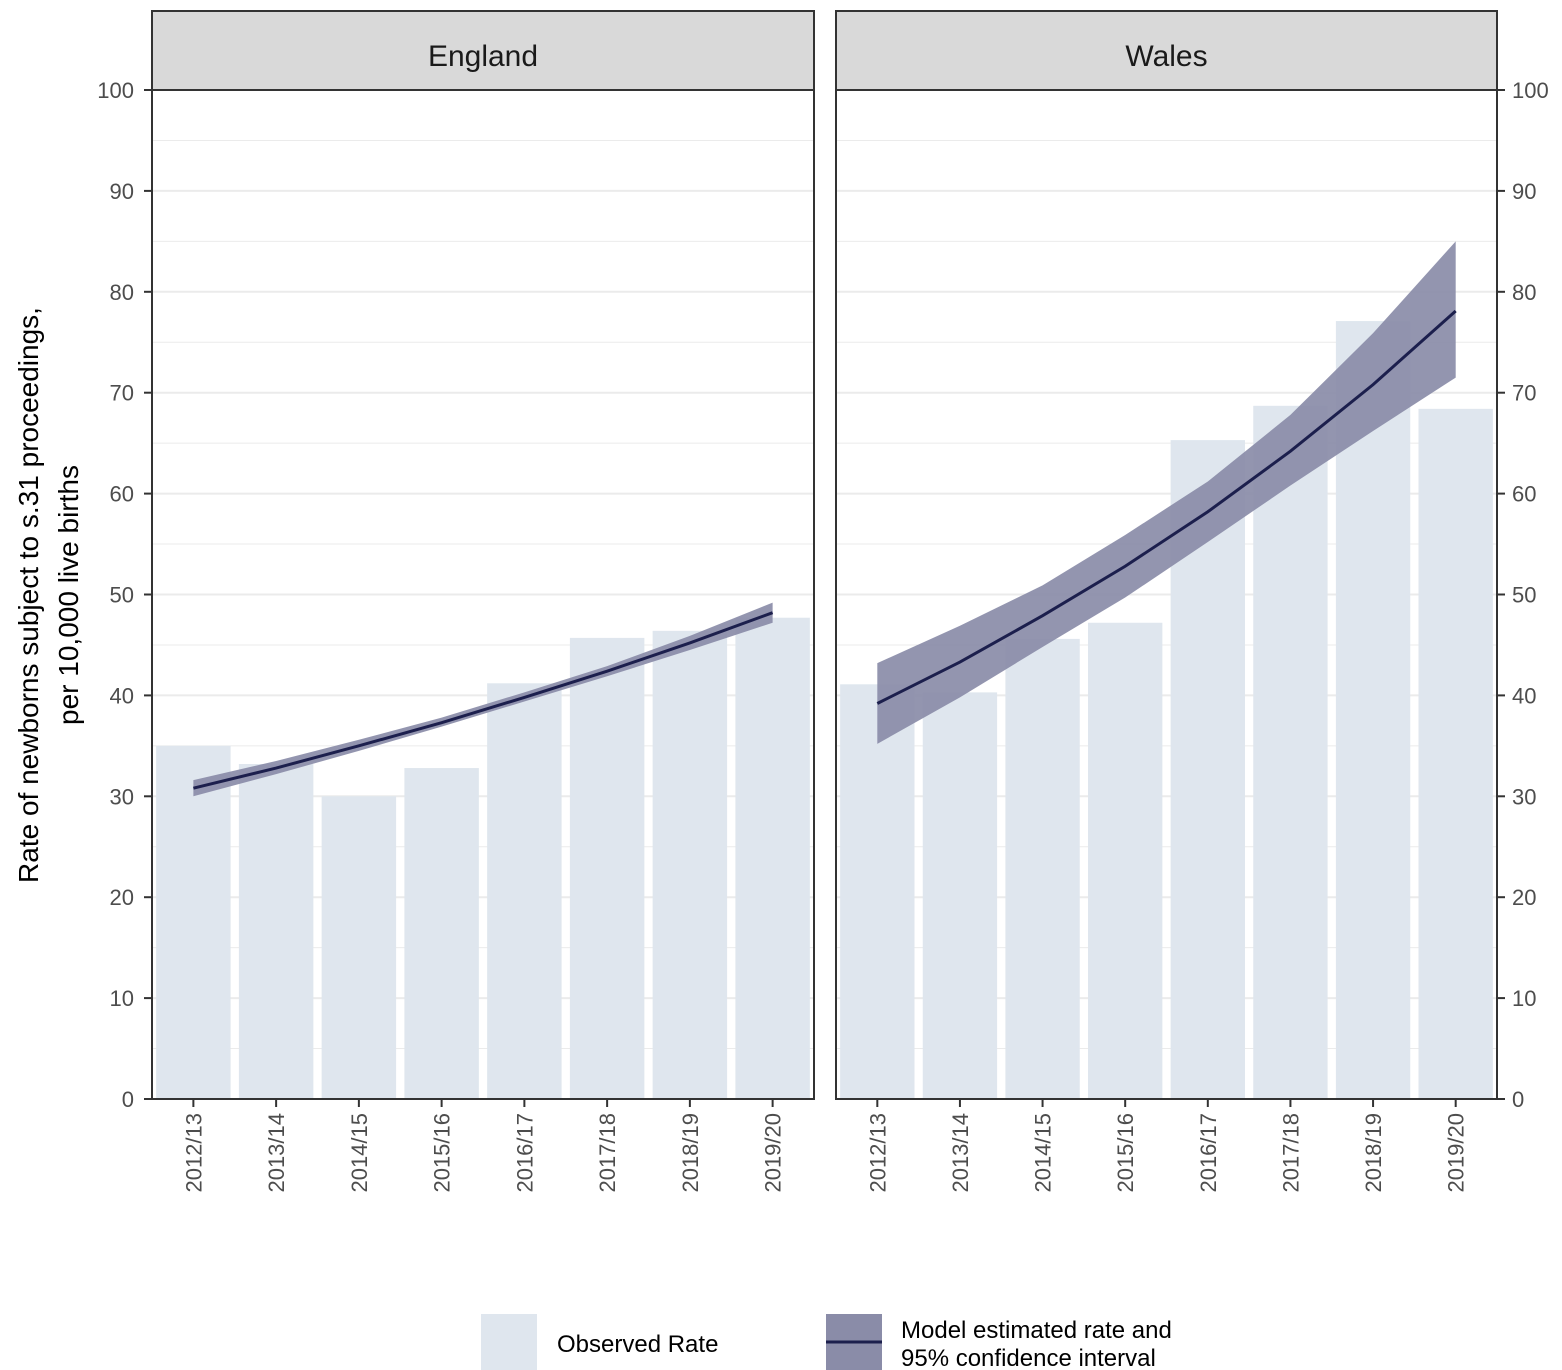 The height and width of the screenshot is (1370, 1562). Describe the element at coordinates (1524, 695) in the screenshot. I see `y-tick-label-right-40: 40` at that location.